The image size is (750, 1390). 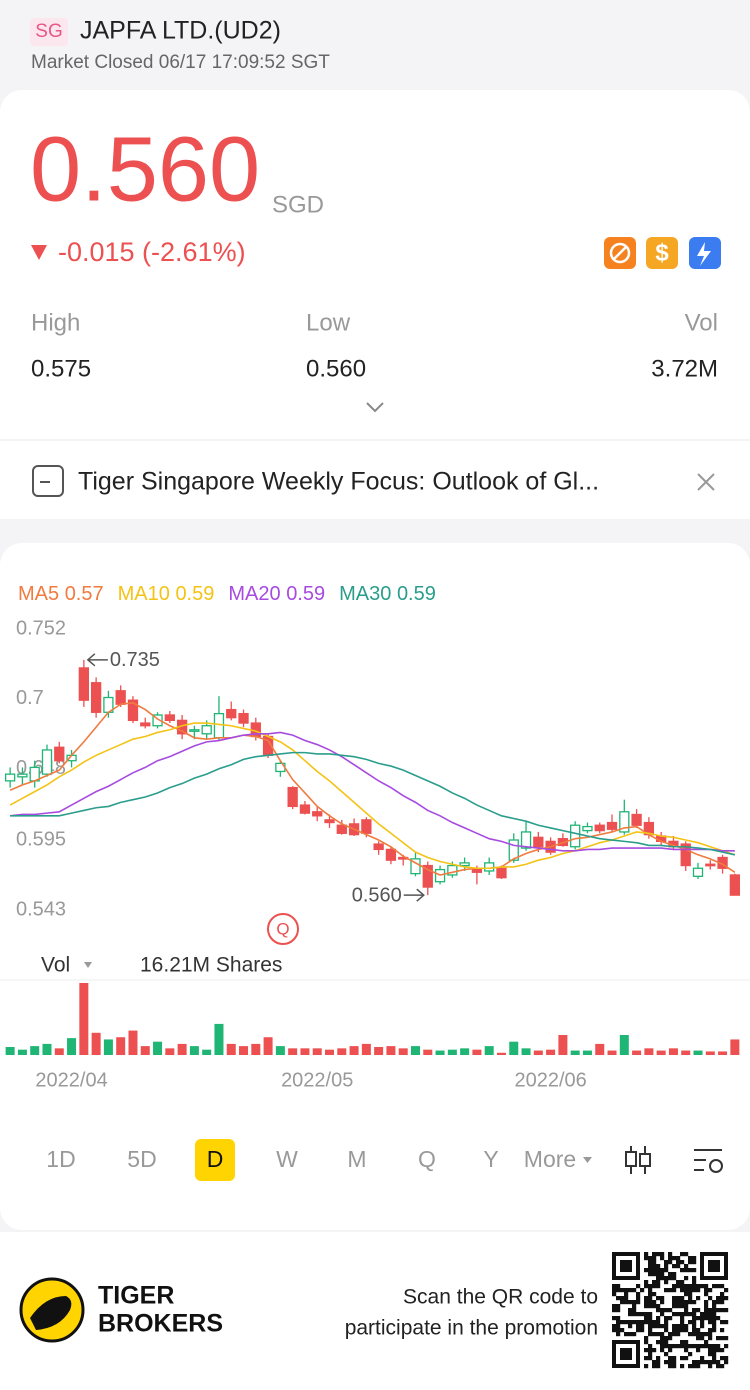 What do you see at coordinates (141, 1159) in the screenshot?
I see `period-tab: 5D` at bounding box center [141, 1159].